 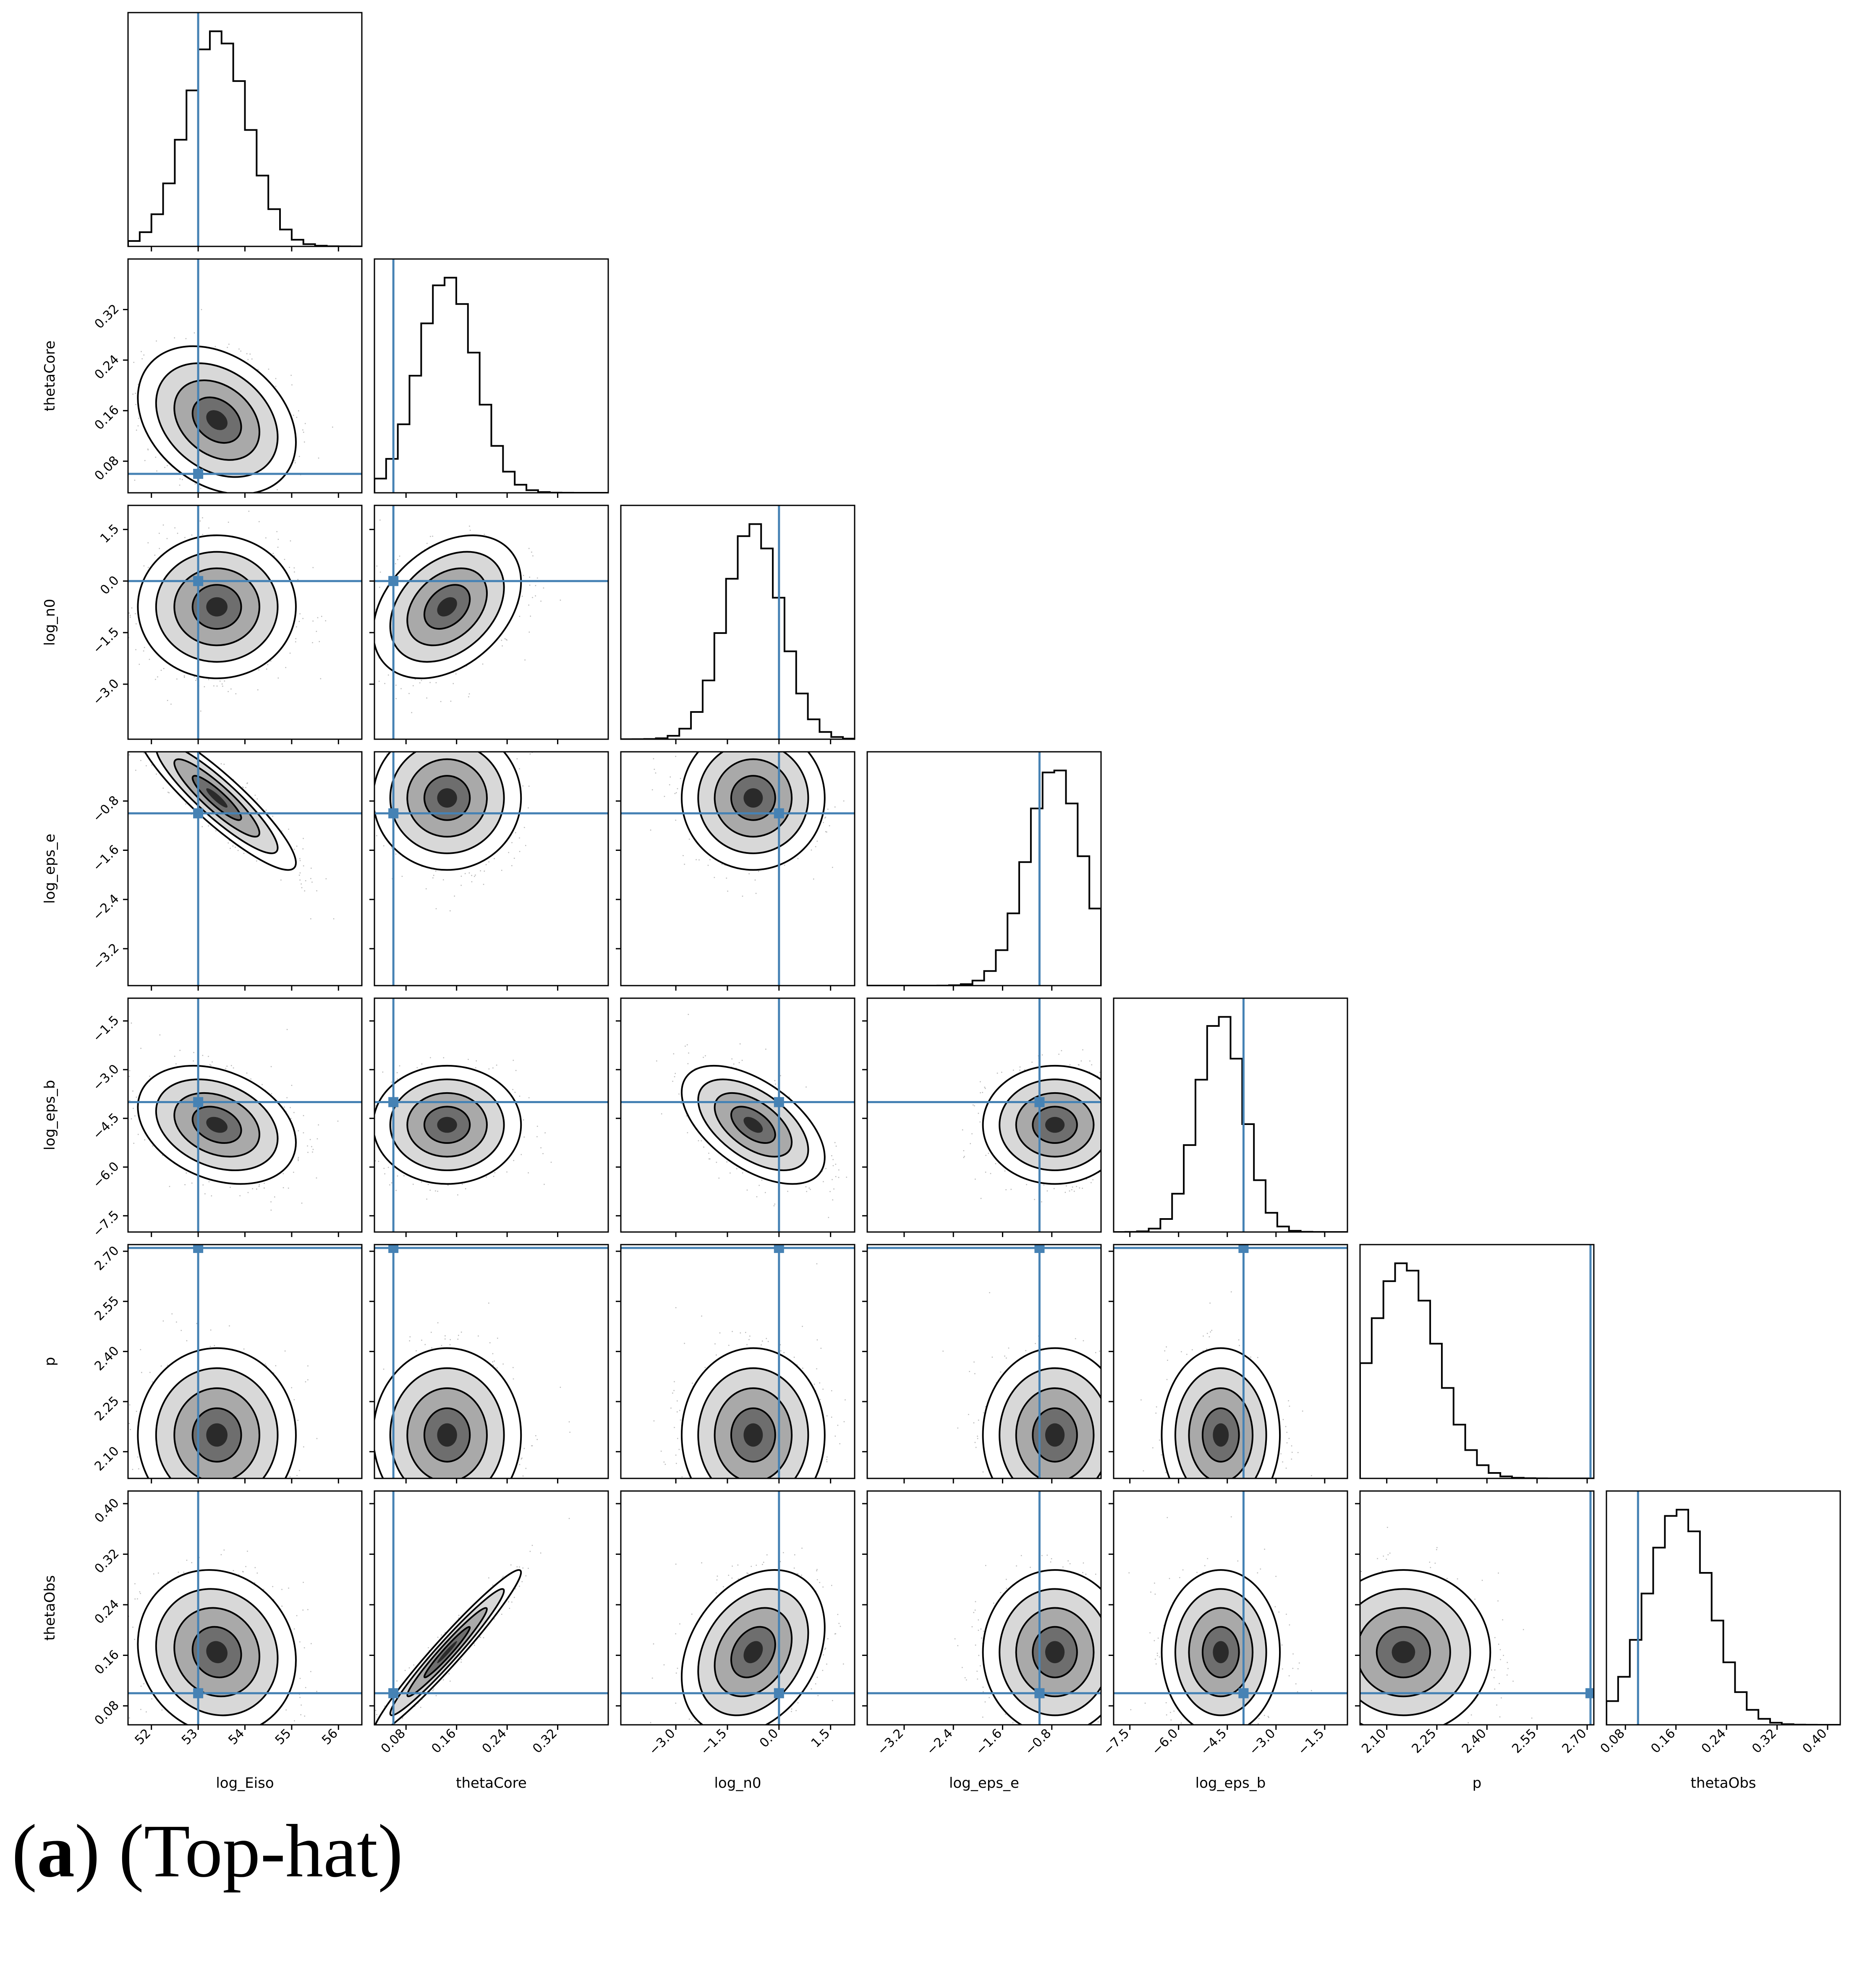 I want to click on x-axis-label-log_n0: log_n0, so click(x=737, y=1783).